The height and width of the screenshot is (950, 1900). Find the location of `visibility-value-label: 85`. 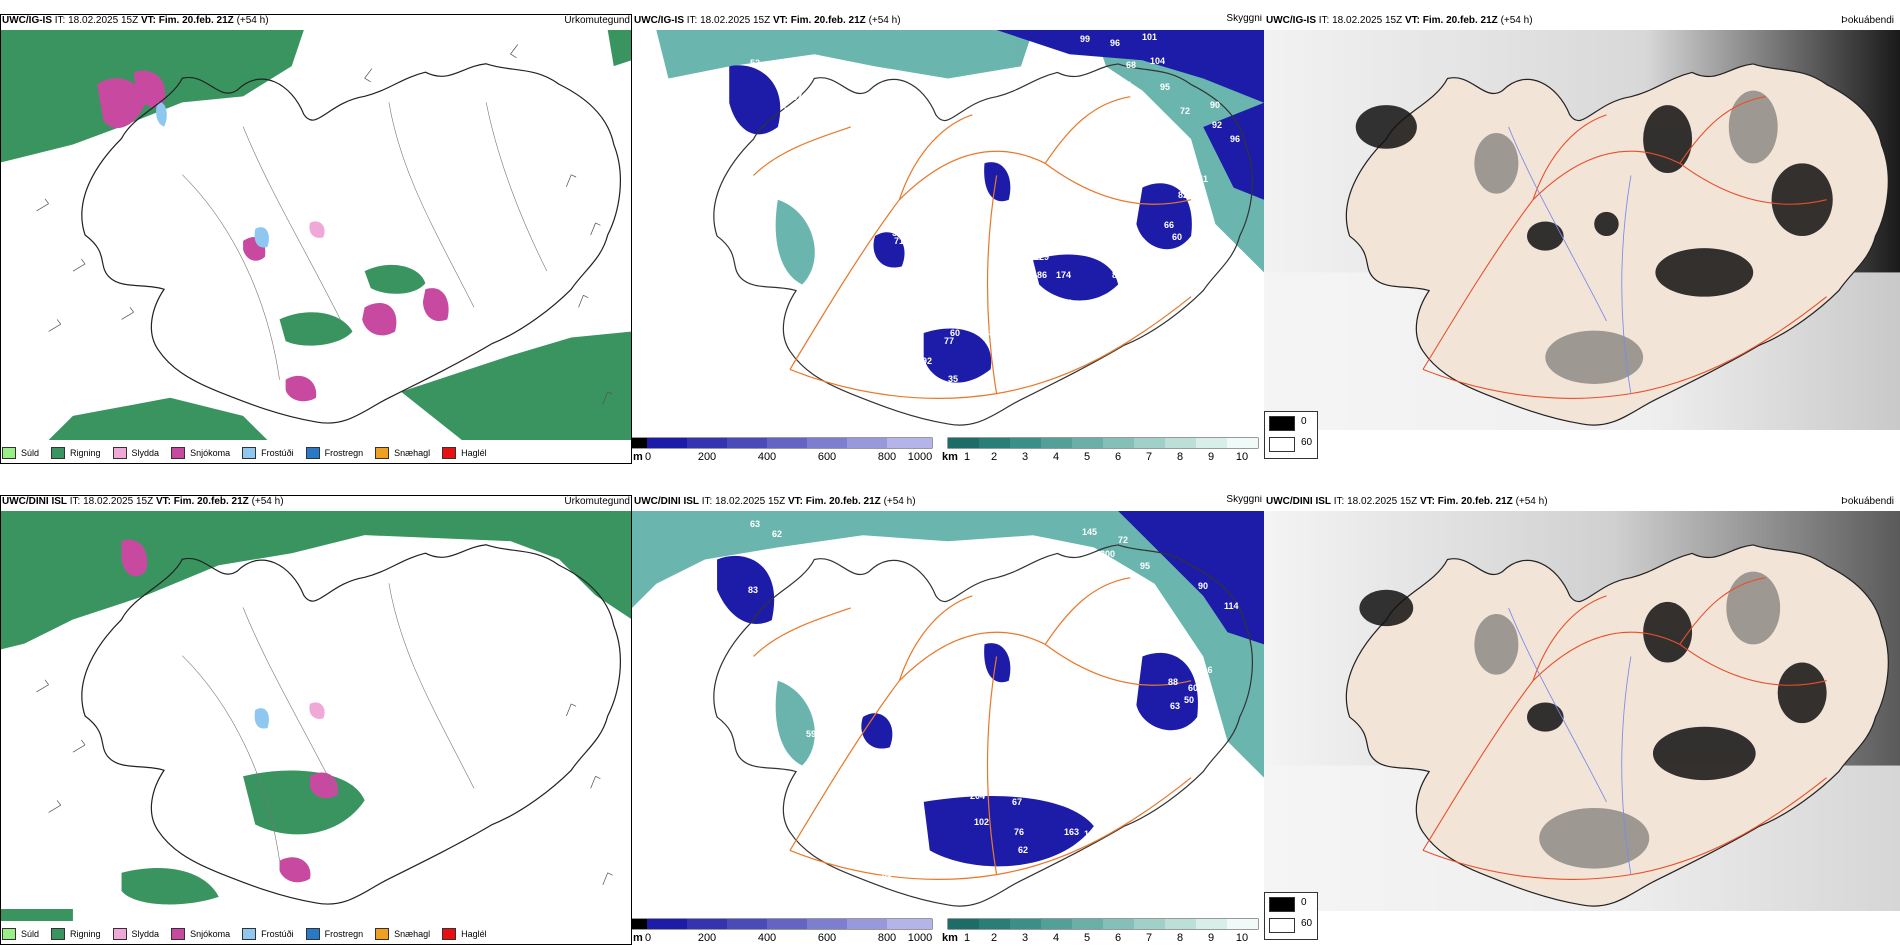

visibility-value-label: 85 is located at coordinates (797, 568).